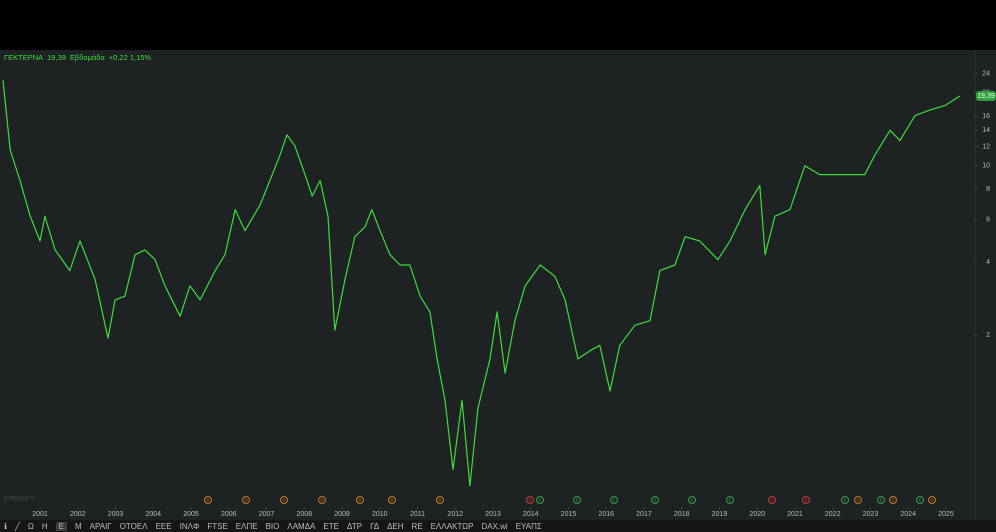 Image resolution: width=996 pixels, height=532 pixels. What do you see at coordinates (78, 514) in the screenshot?
I see `x-tick-label: 2002` at bounding box center [78, 514].